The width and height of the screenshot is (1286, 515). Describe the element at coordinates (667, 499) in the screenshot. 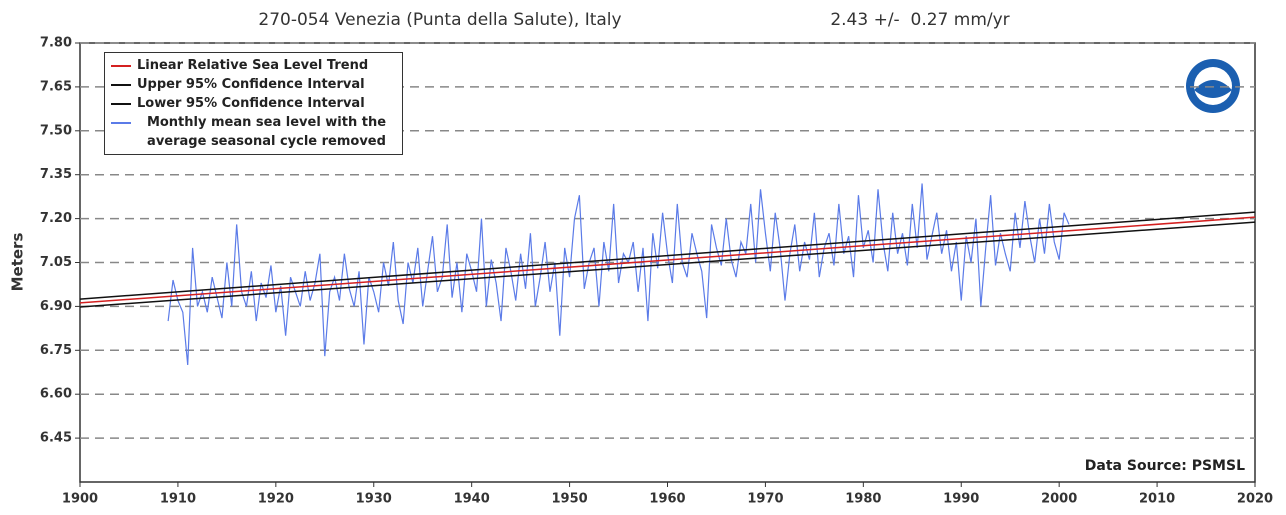

I see `x-tick-label: 1960` at that location.